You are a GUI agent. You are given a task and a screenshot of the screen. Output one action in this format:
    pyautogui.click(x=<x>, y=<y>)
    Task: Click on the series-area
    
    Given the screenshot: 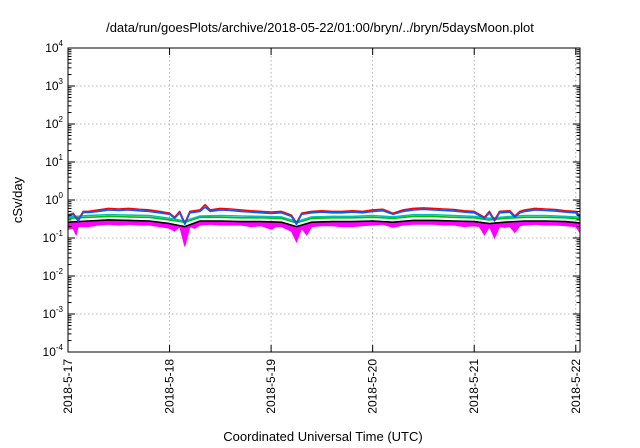 What is the action you would take?
    pyautogui.click(x=324, y=233)
    